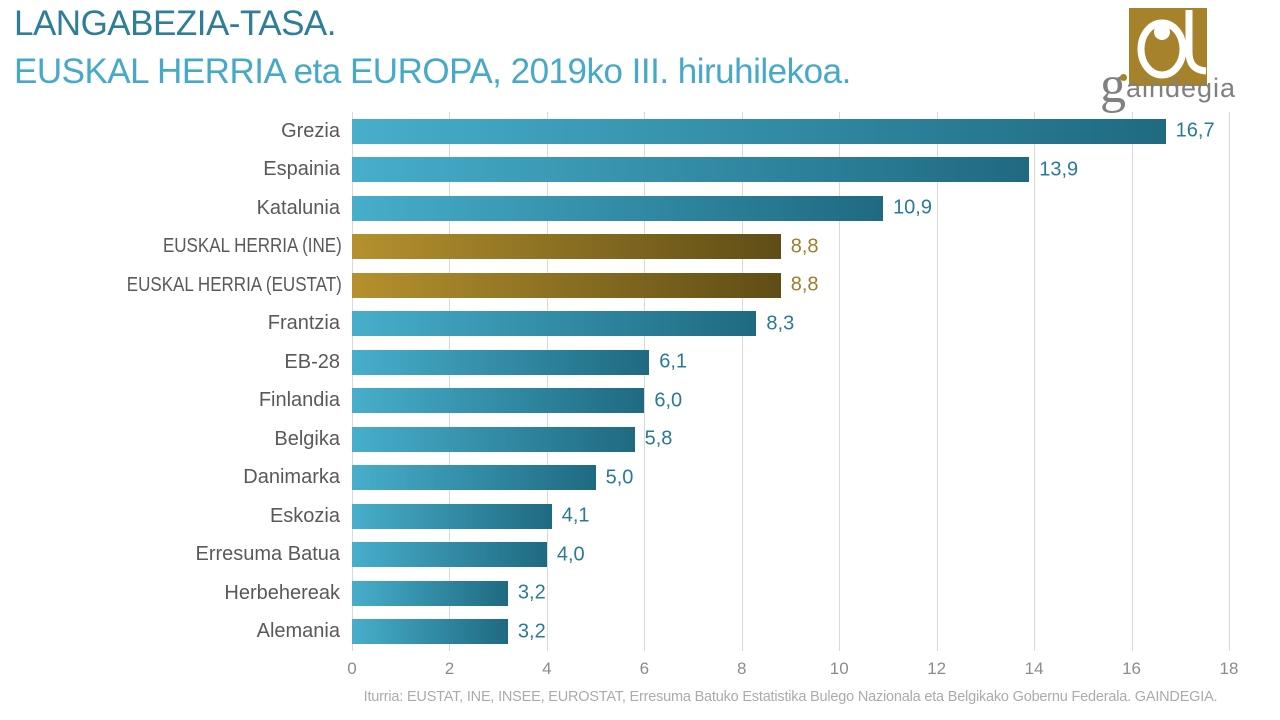 This screenshot has height=720, width=1280. What do you see at coordinates (658, 438) in the screenshot?
I see `value-label: 5,8` at bounding box center [658, 438].